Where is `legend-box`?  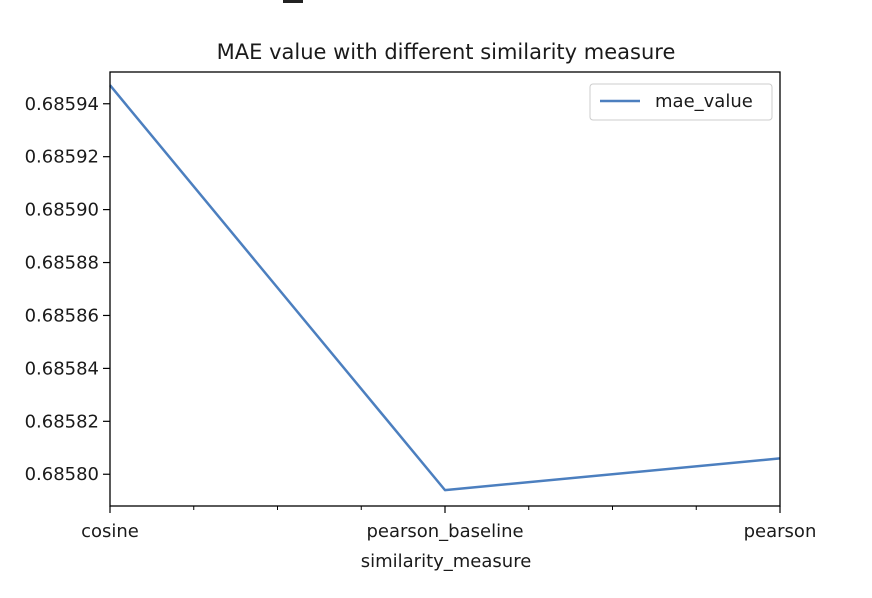
legend-box is located at coordinates (681, 102).